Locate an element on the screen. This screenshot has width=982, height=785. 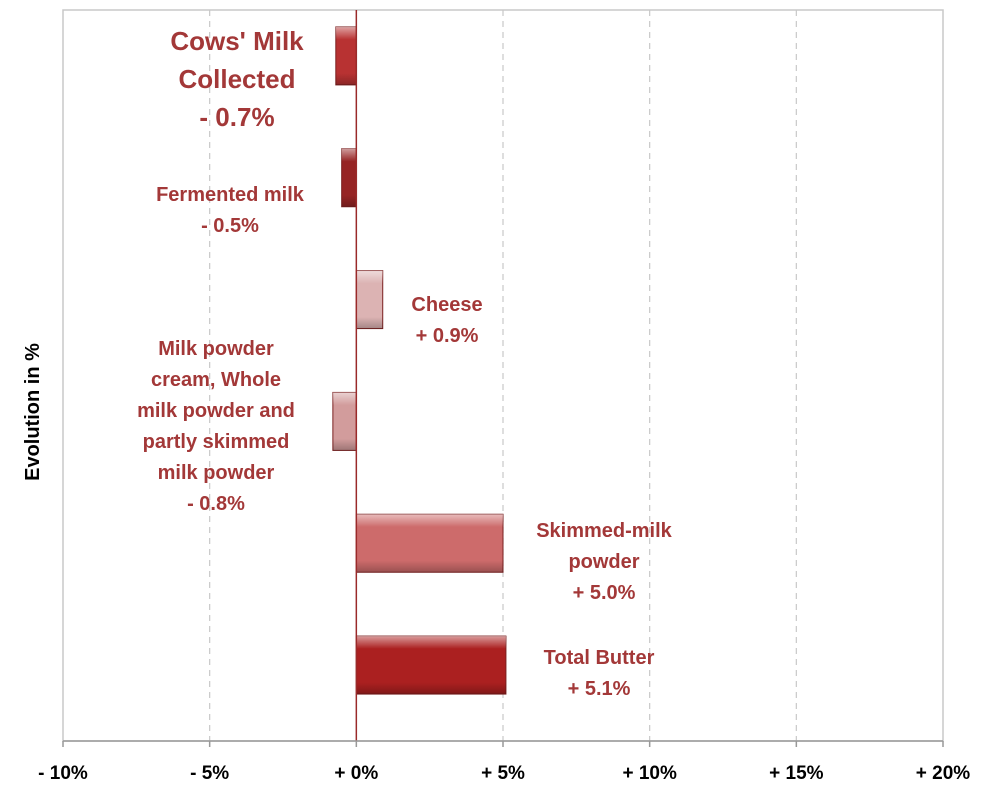
data-label: Total Butter + 5.1% is located at coordinates (599, 673).